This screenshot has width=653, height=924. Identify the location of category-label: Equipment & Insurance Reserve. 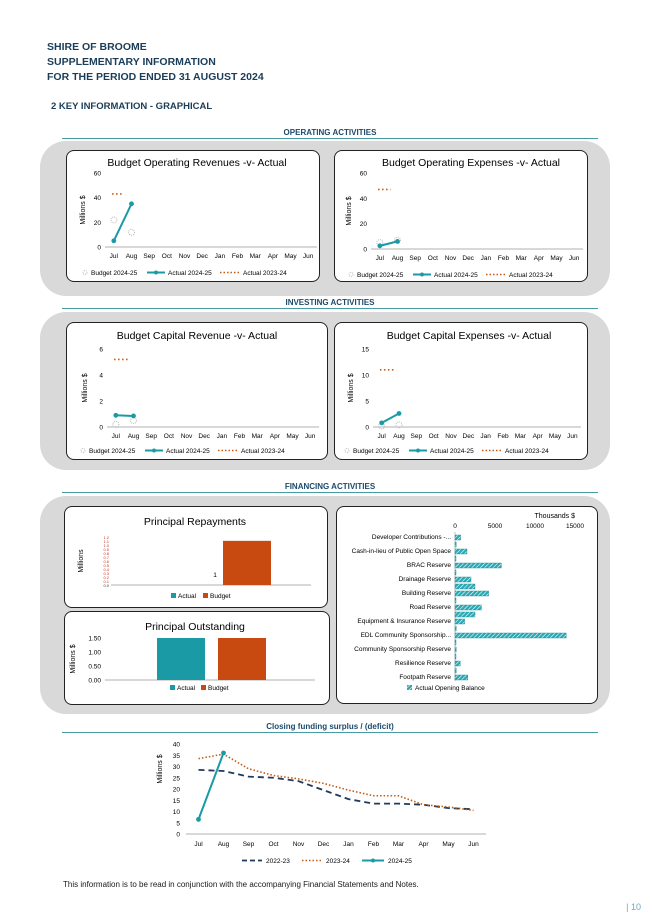
(404, 621).